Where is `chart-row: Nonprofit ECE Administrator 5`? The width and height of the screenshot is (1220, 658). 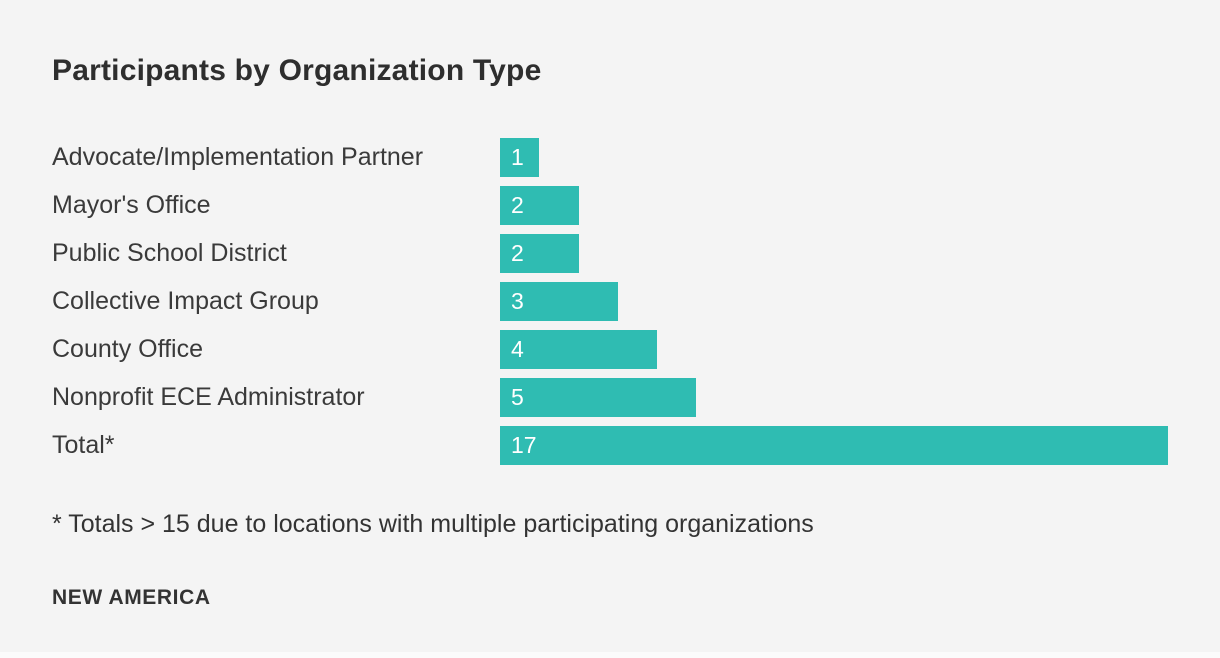
chart-row: Nonprofit ECE Administrator 5 is located at coordinates (610, 397).